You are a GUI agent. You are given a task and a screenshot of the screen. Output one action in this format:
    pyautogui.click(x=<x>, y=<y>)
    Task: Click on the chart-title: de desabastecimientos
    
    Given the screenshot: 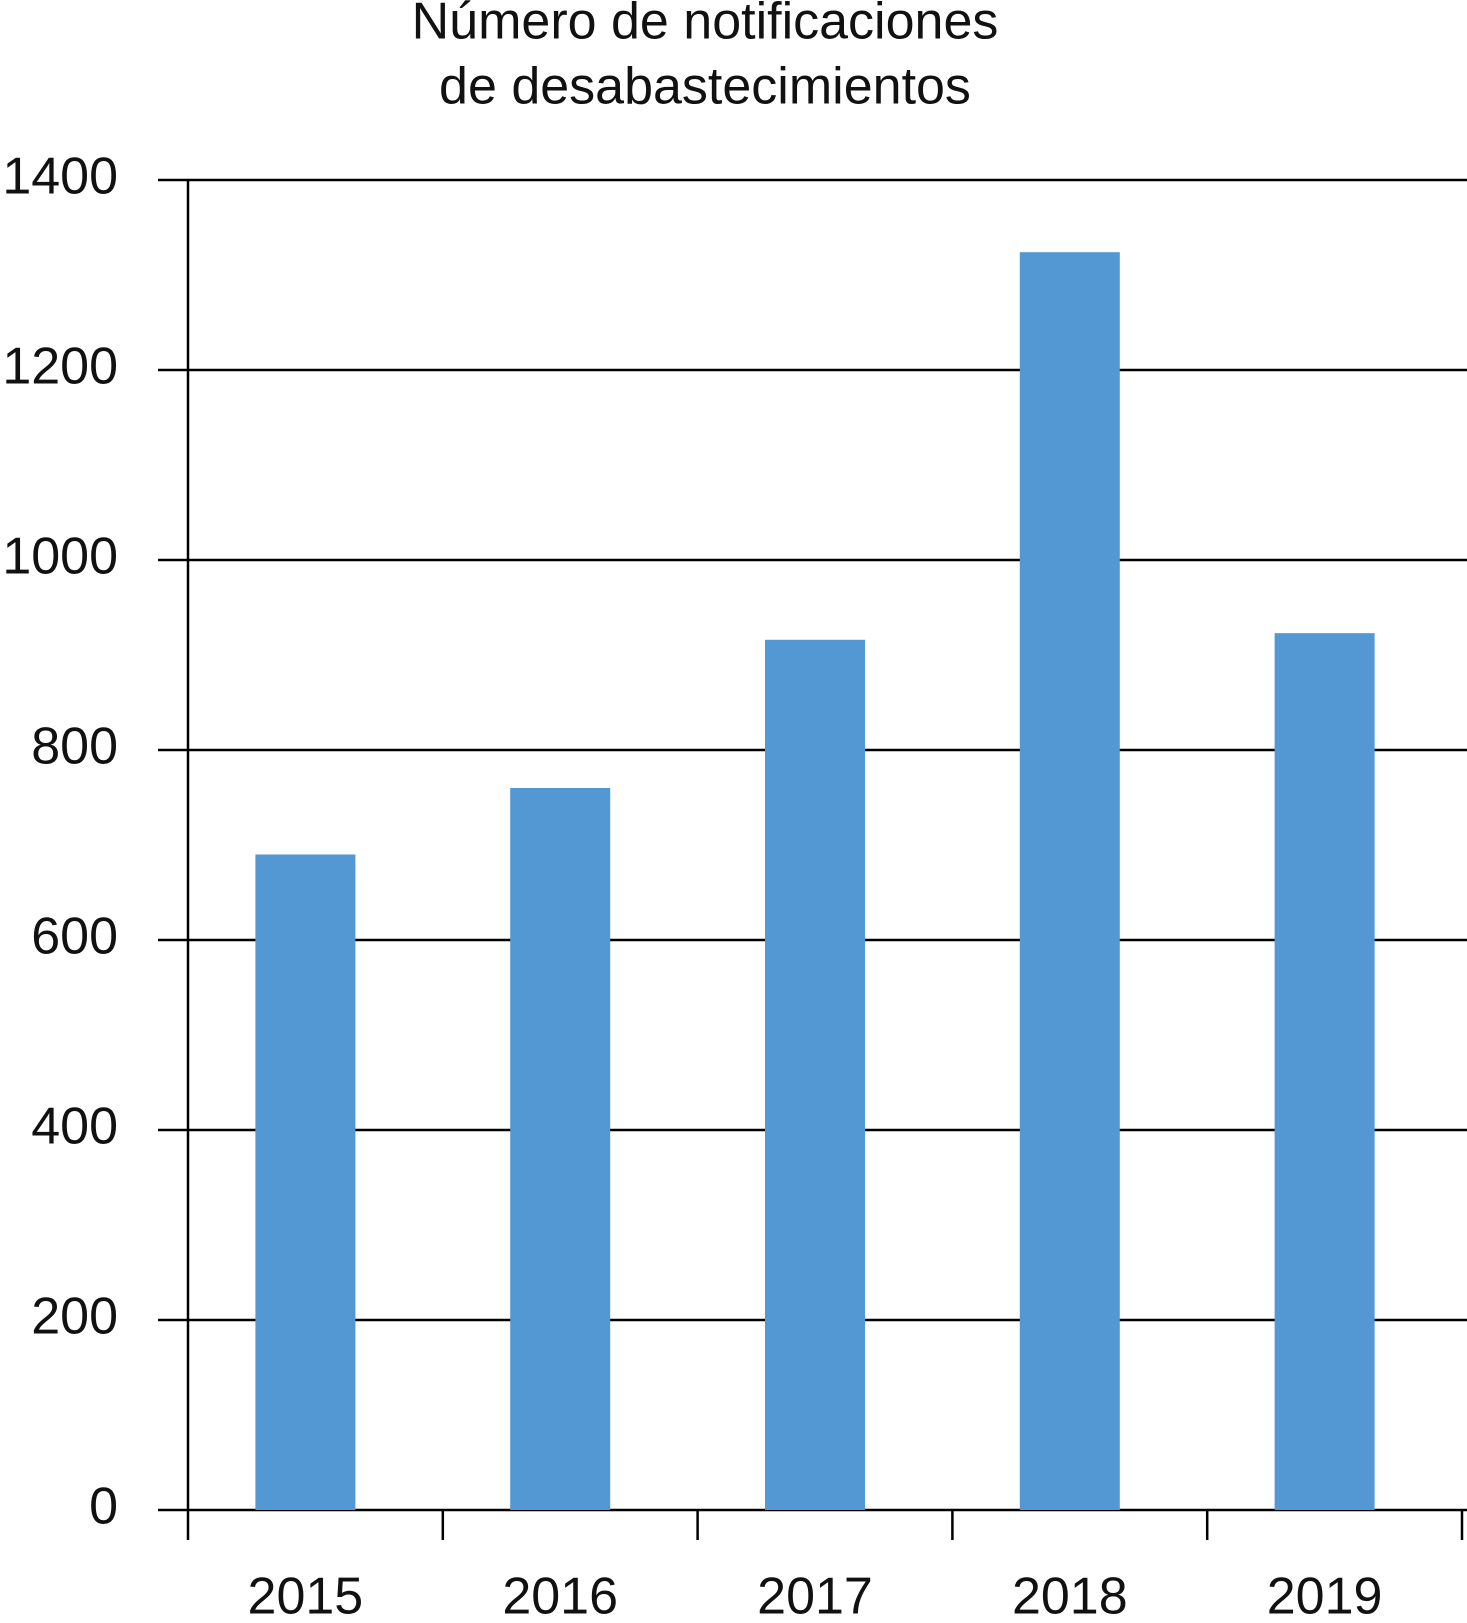 What is the action you would take?
    pyautogui.click(x=705, y=87)
    